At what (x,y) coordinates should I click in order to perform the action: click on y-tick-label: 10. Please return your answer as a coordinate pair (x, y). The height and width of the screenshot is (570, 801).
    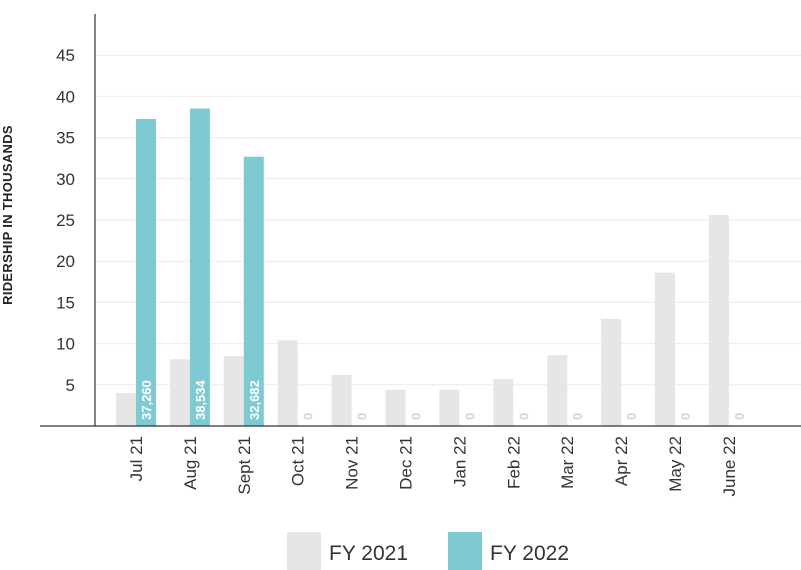
    Looking at the image, I should click on (65, 344).